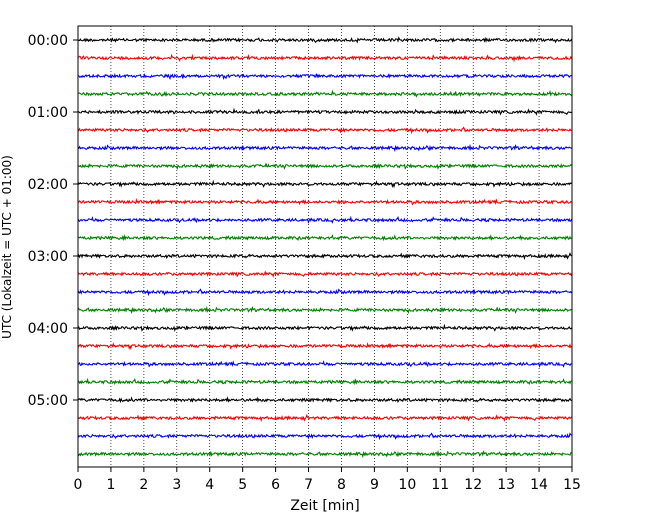  What do you see at coordinates (48, 185) in the screenshot?
I see `y-tick-label: 02:00` at bounding box center [48, 185].